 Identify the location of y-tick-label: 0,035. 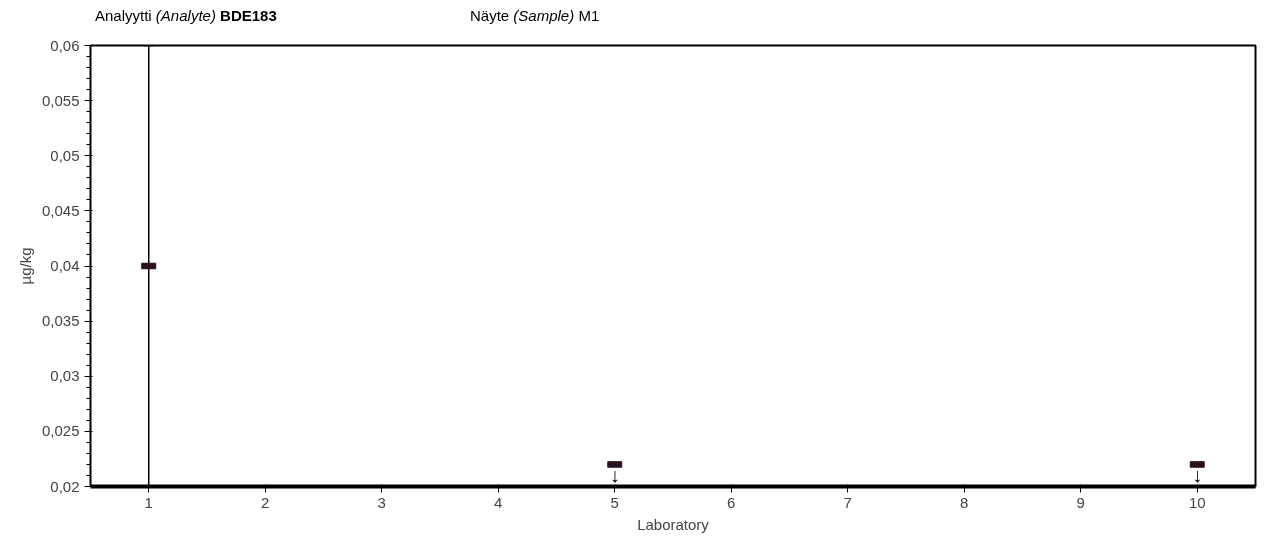
(60, 321).